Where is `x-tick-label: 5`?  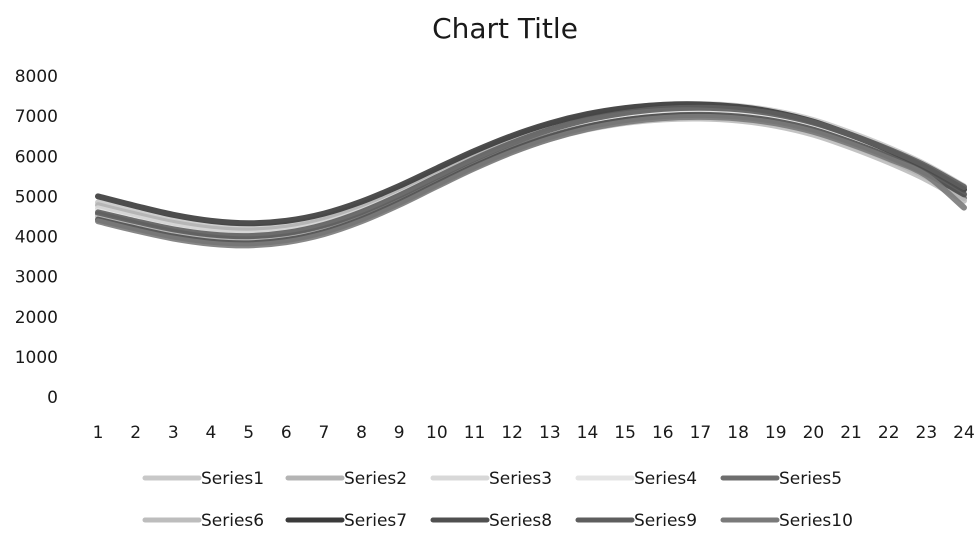 x-tick-label: 5 is located at coordinates (248, 433).